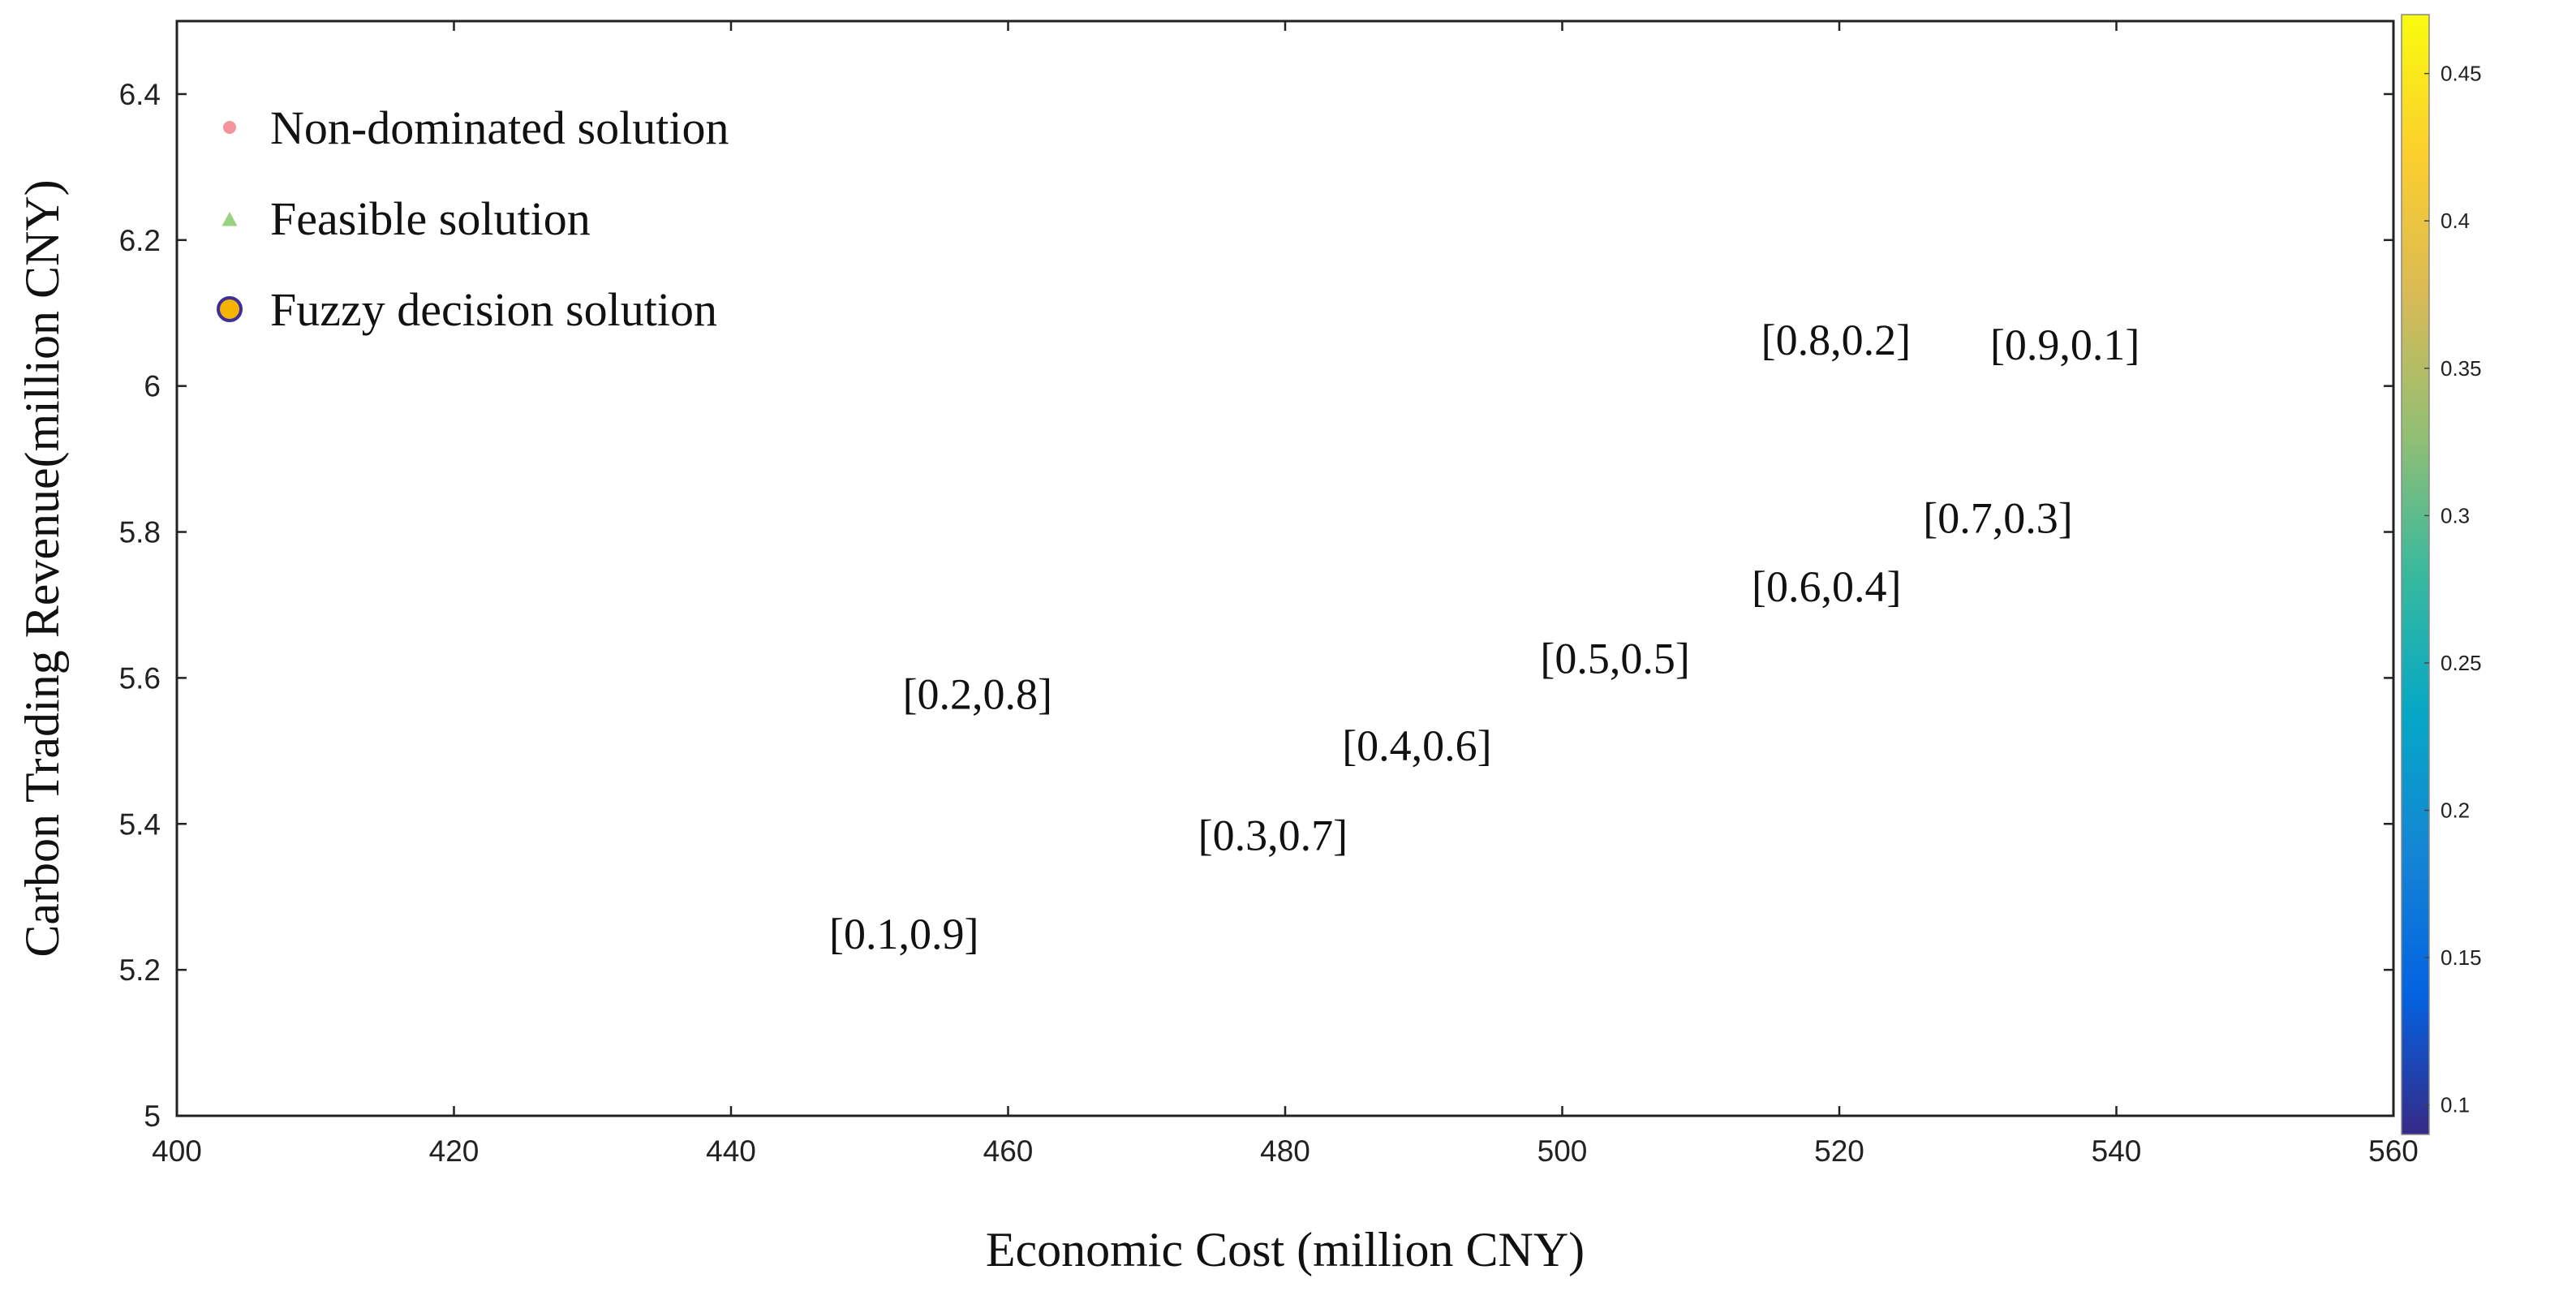 The height and width of the screenshot is (1300, 2576). I want to click on fuzzy-point-label: [0.6,0.4], so click(1827, 586).